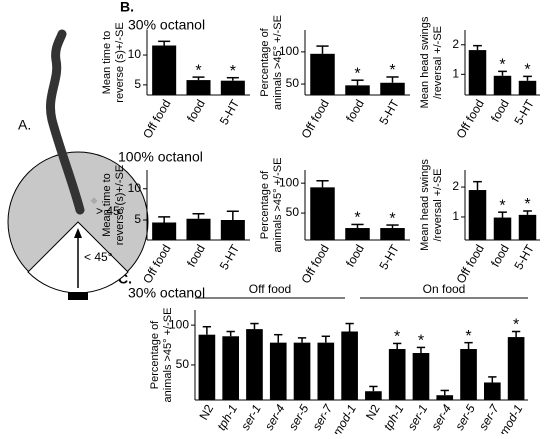 This screenshot has width=558, height=439. Describe the element at coordinates (160, 157) in the screenshot. I see `group-title: 100% octanol` at that location.